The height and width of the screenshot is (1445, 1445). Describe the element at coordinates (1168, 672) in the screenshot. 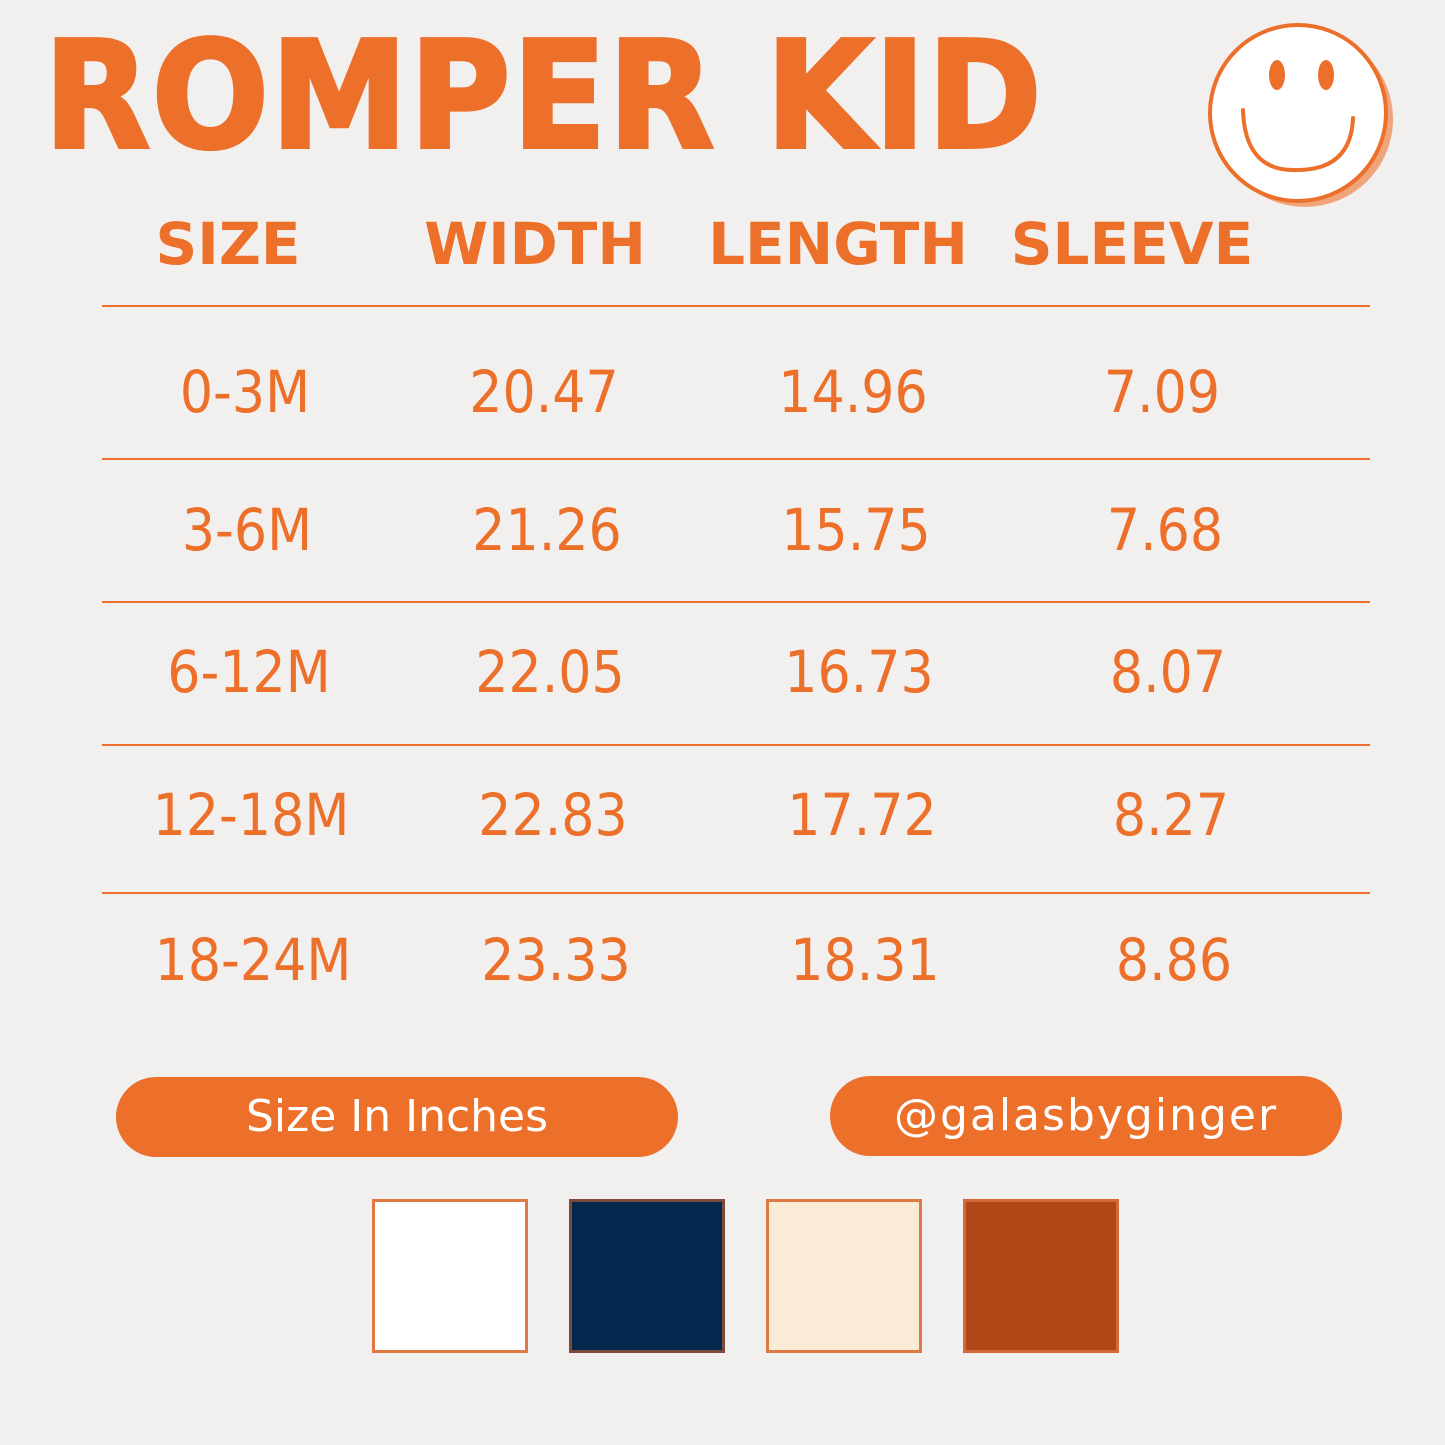

I see `cell-sleeve: 8.07` at that location.